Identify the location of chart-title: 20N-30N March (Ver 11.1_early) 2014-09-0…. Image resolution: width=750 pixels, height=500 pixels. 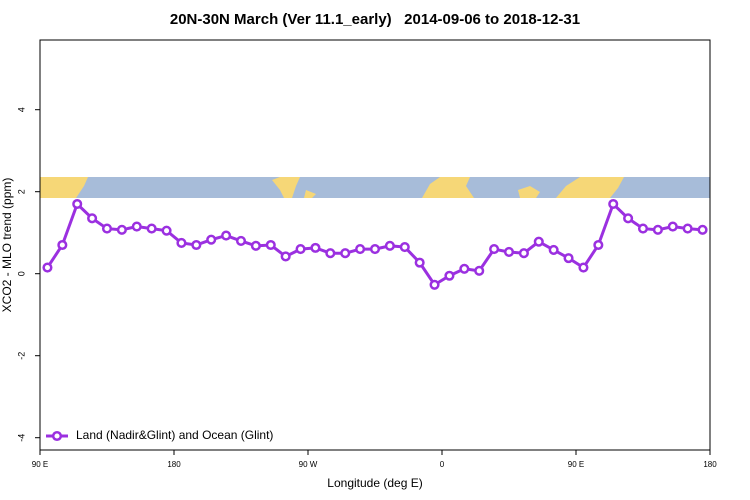
(375, 19).